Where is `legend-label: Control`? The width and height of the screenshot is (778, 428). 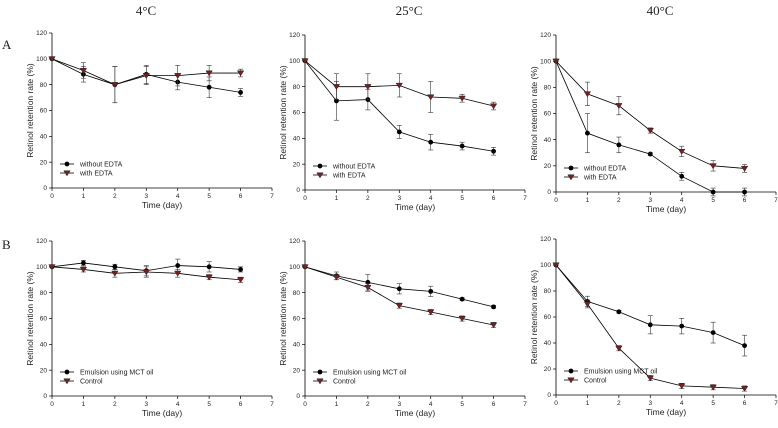
legend-label: Control is located at coordinates (595, 381).